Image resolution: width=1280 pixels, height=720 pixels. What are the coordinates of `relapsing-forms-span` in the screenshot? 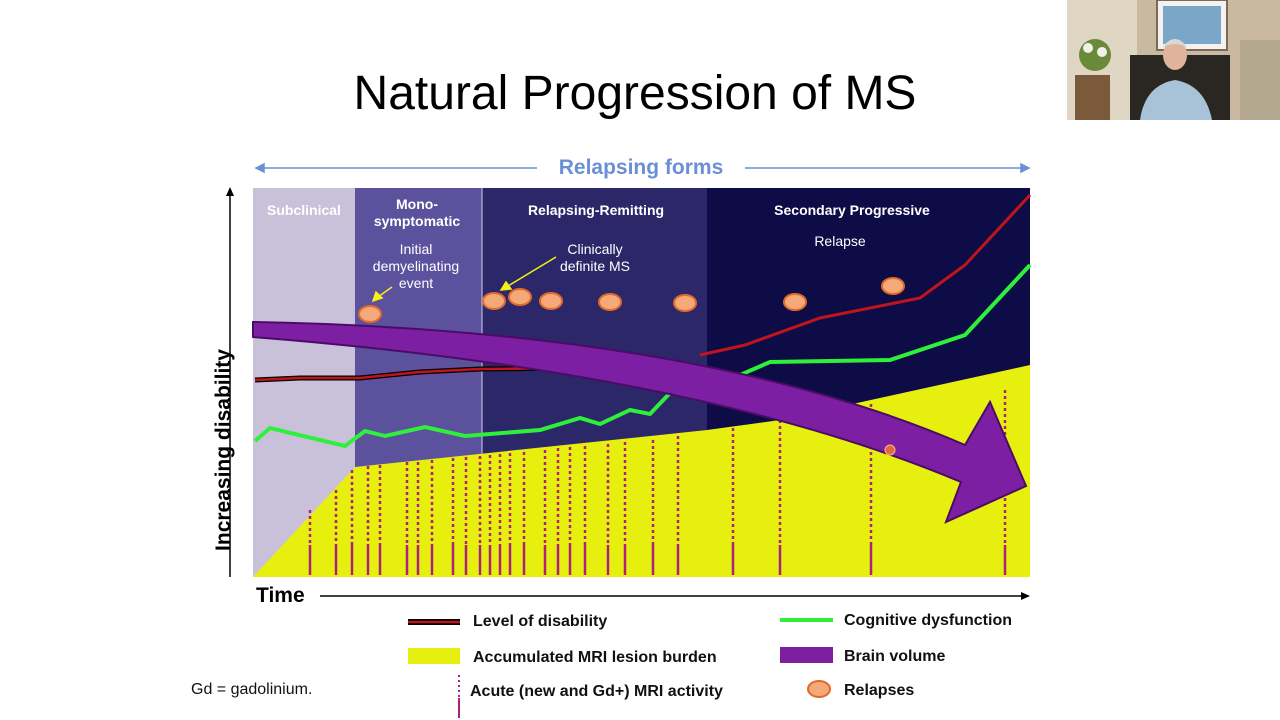 It's located at (642, 168).